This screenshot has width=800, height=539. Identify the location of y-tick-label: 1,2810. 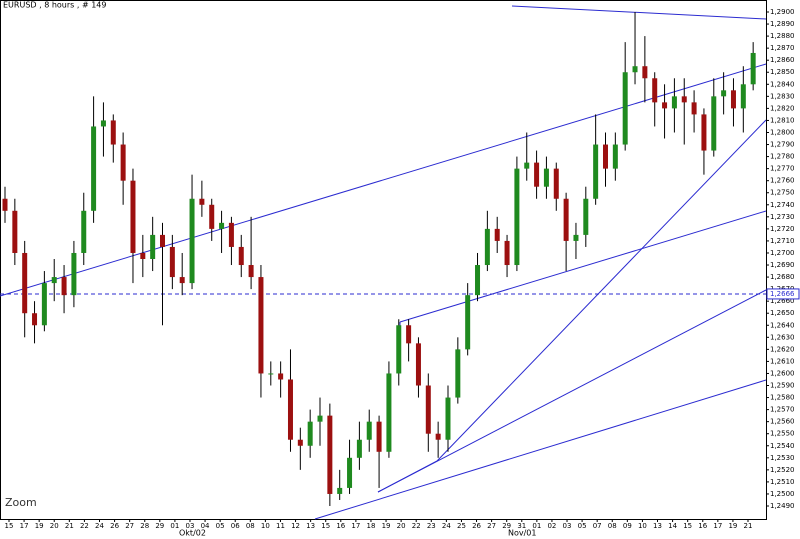
(782, 120).